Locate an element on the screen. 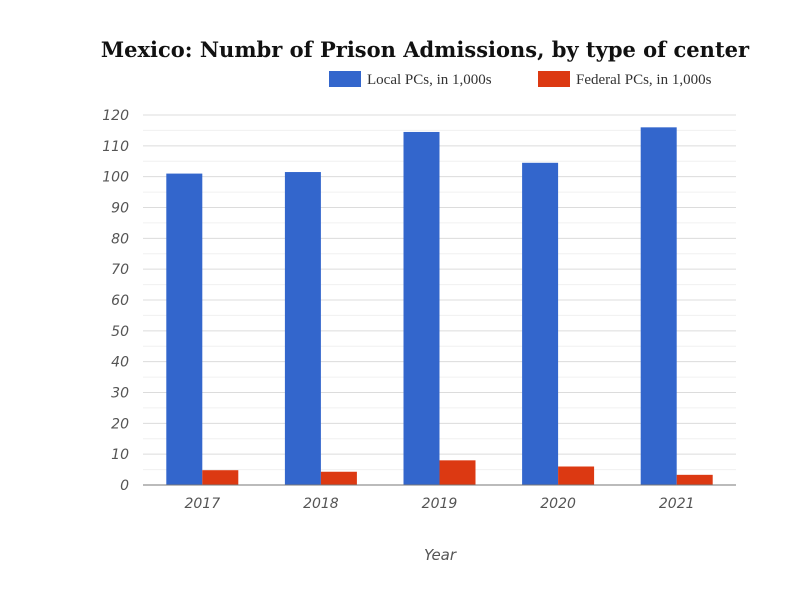  y-tick-label: 40 is located at coordinates (120, 363).